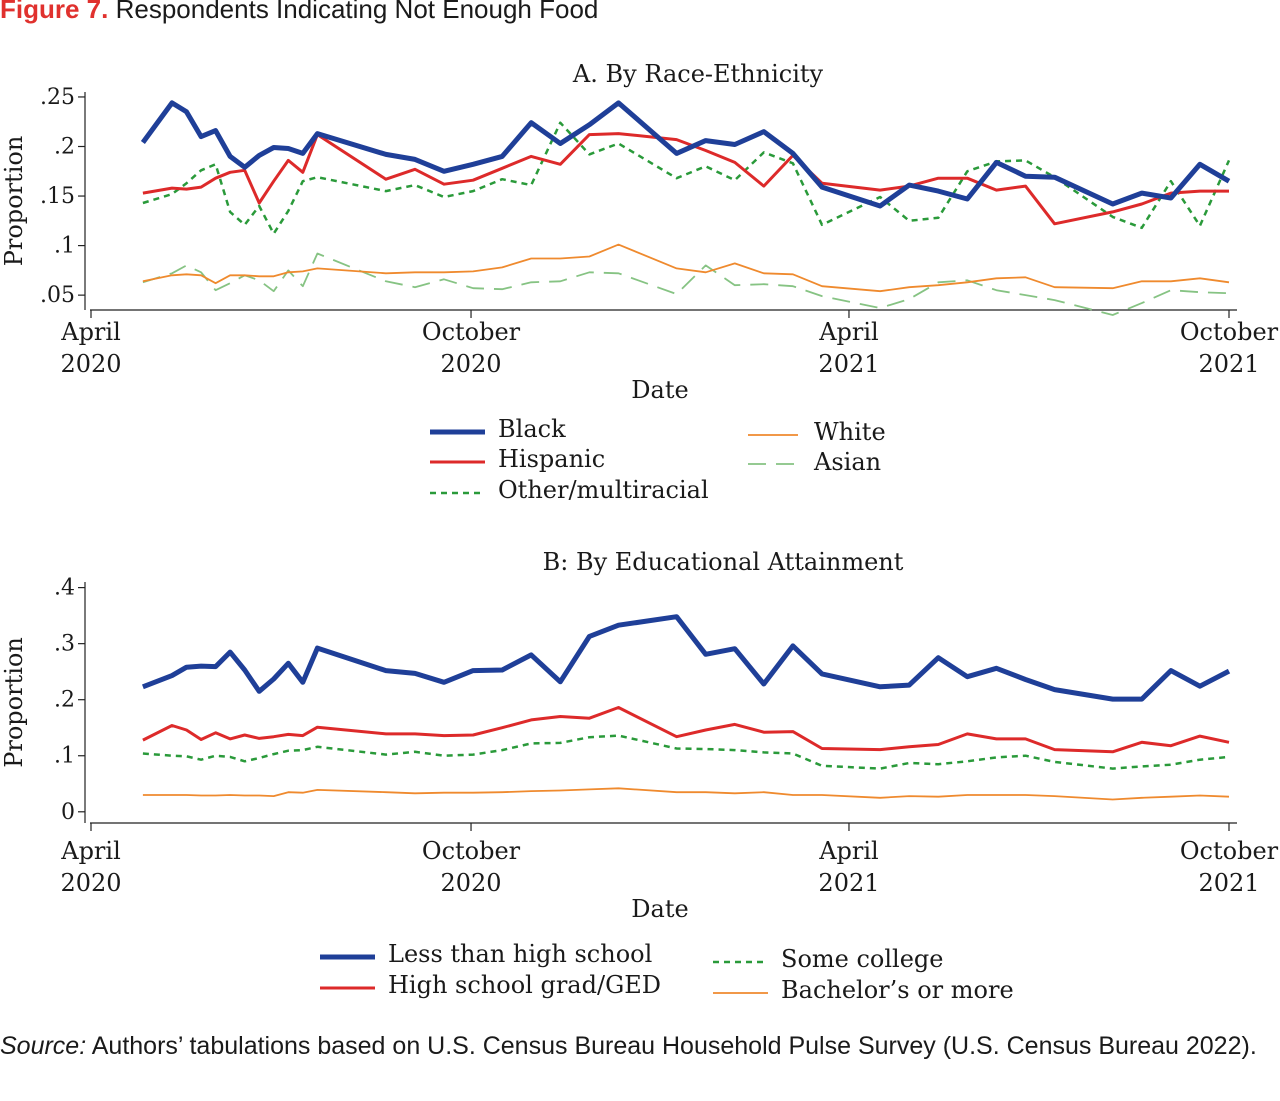  What do you see at coordinates (862, 959) in the screenshot?
I see `legend-label: Some college` at bounding box center [862, 959].